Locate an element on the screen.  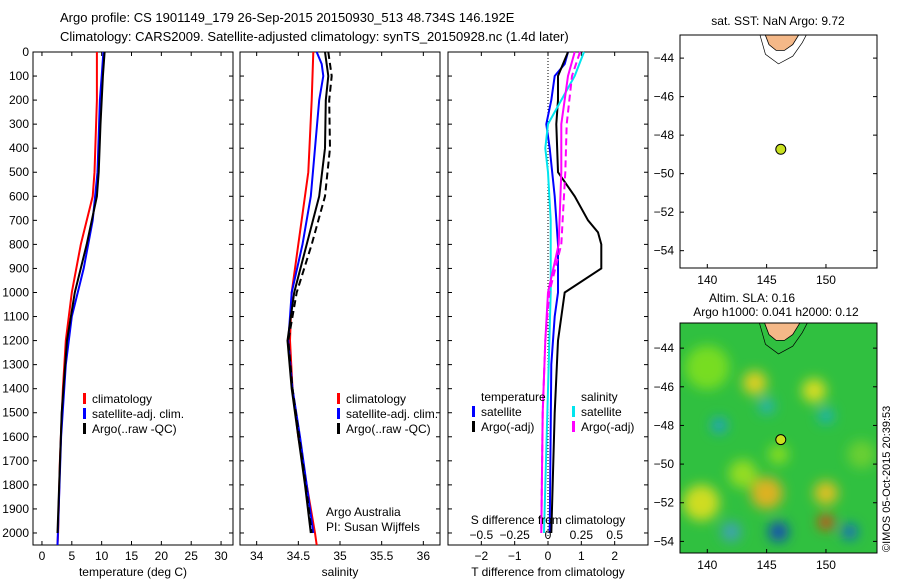
series-line-argo is located at coordinates (81, 292).